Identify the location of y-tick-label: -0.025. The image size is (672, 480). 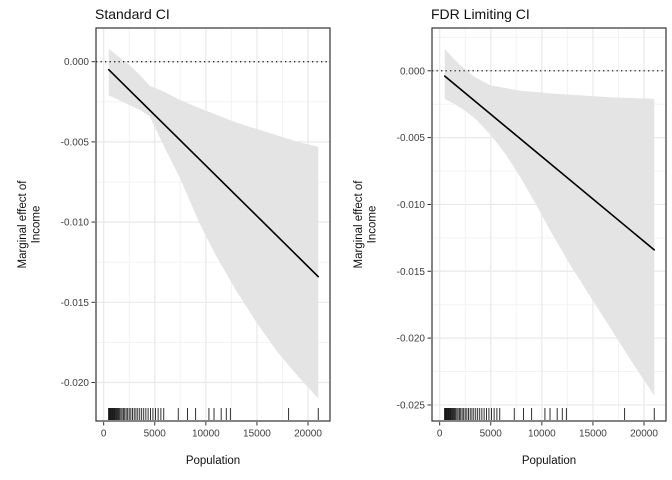
(411, 405).